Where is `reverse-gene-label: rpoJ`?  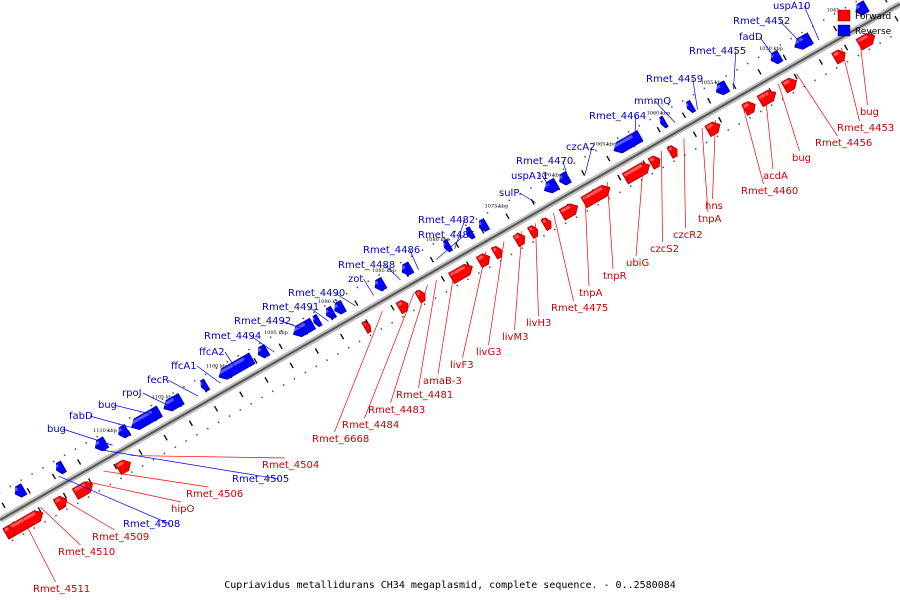
reverse-gene-label: rpoJ is located at coordinates (132, 393).